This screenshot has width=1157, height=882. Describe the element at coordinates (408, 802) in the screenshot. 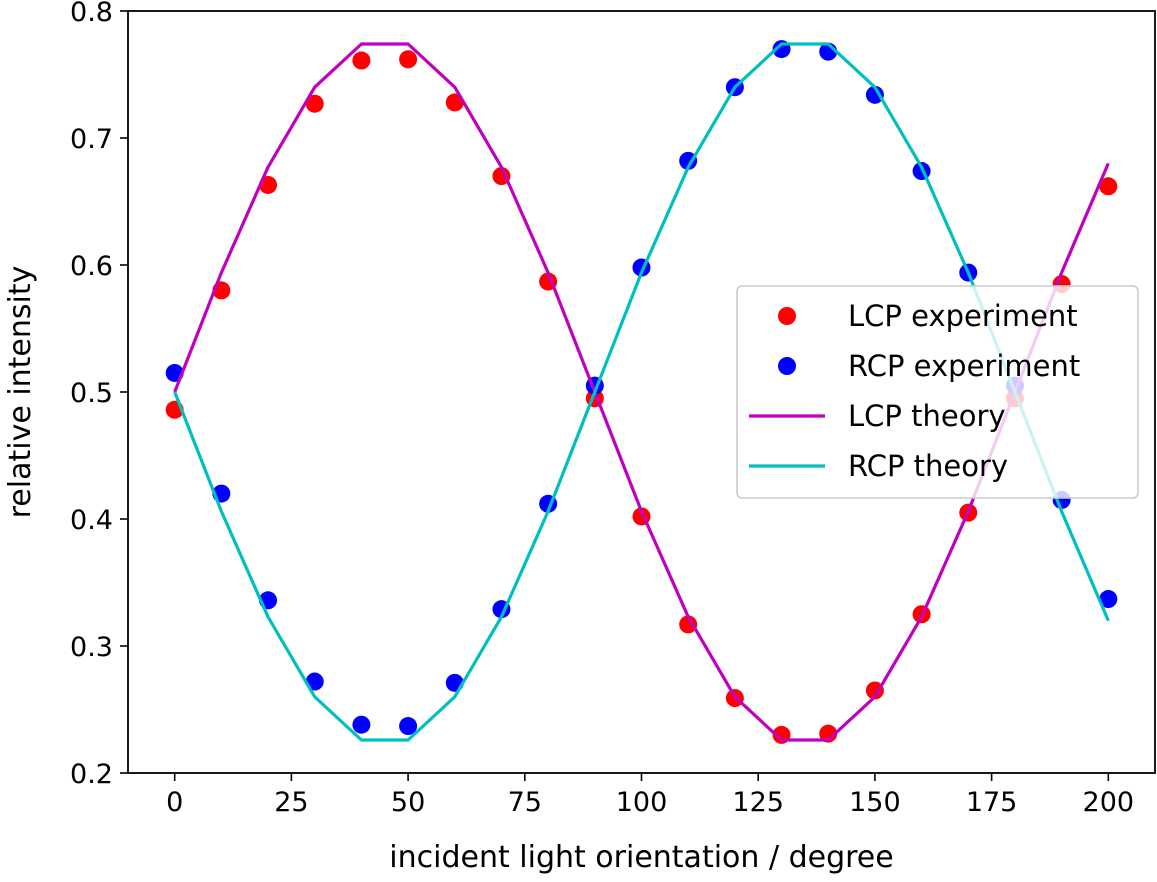

I see `x-tick-label-2: 50` at that location.